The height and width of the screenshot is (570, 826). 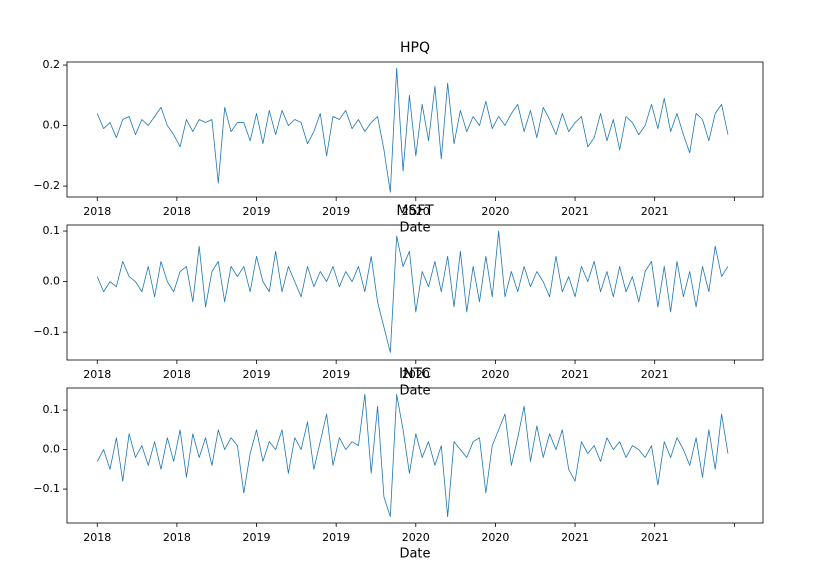 I want to click on y-tick-label: 0.2, so click(x=52, y=64).